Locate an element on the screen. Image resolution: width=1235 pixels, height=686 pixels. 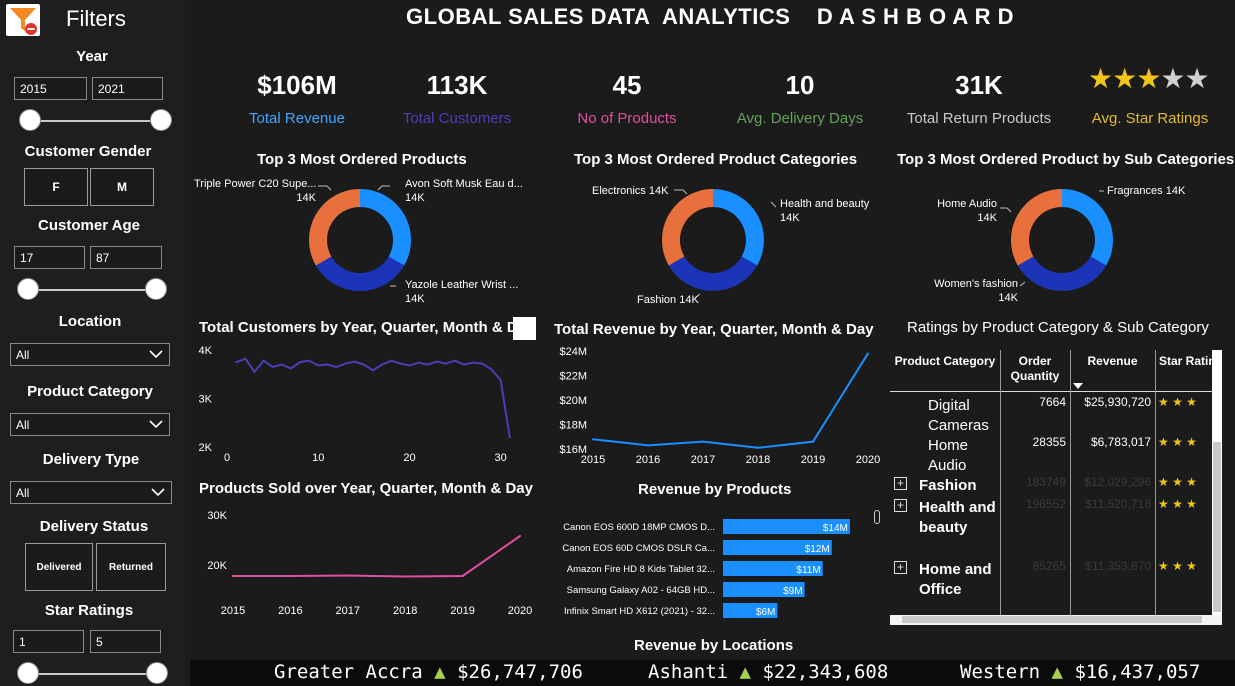
table-horizontal-scrollbar is located at coordinates (1056, 620).